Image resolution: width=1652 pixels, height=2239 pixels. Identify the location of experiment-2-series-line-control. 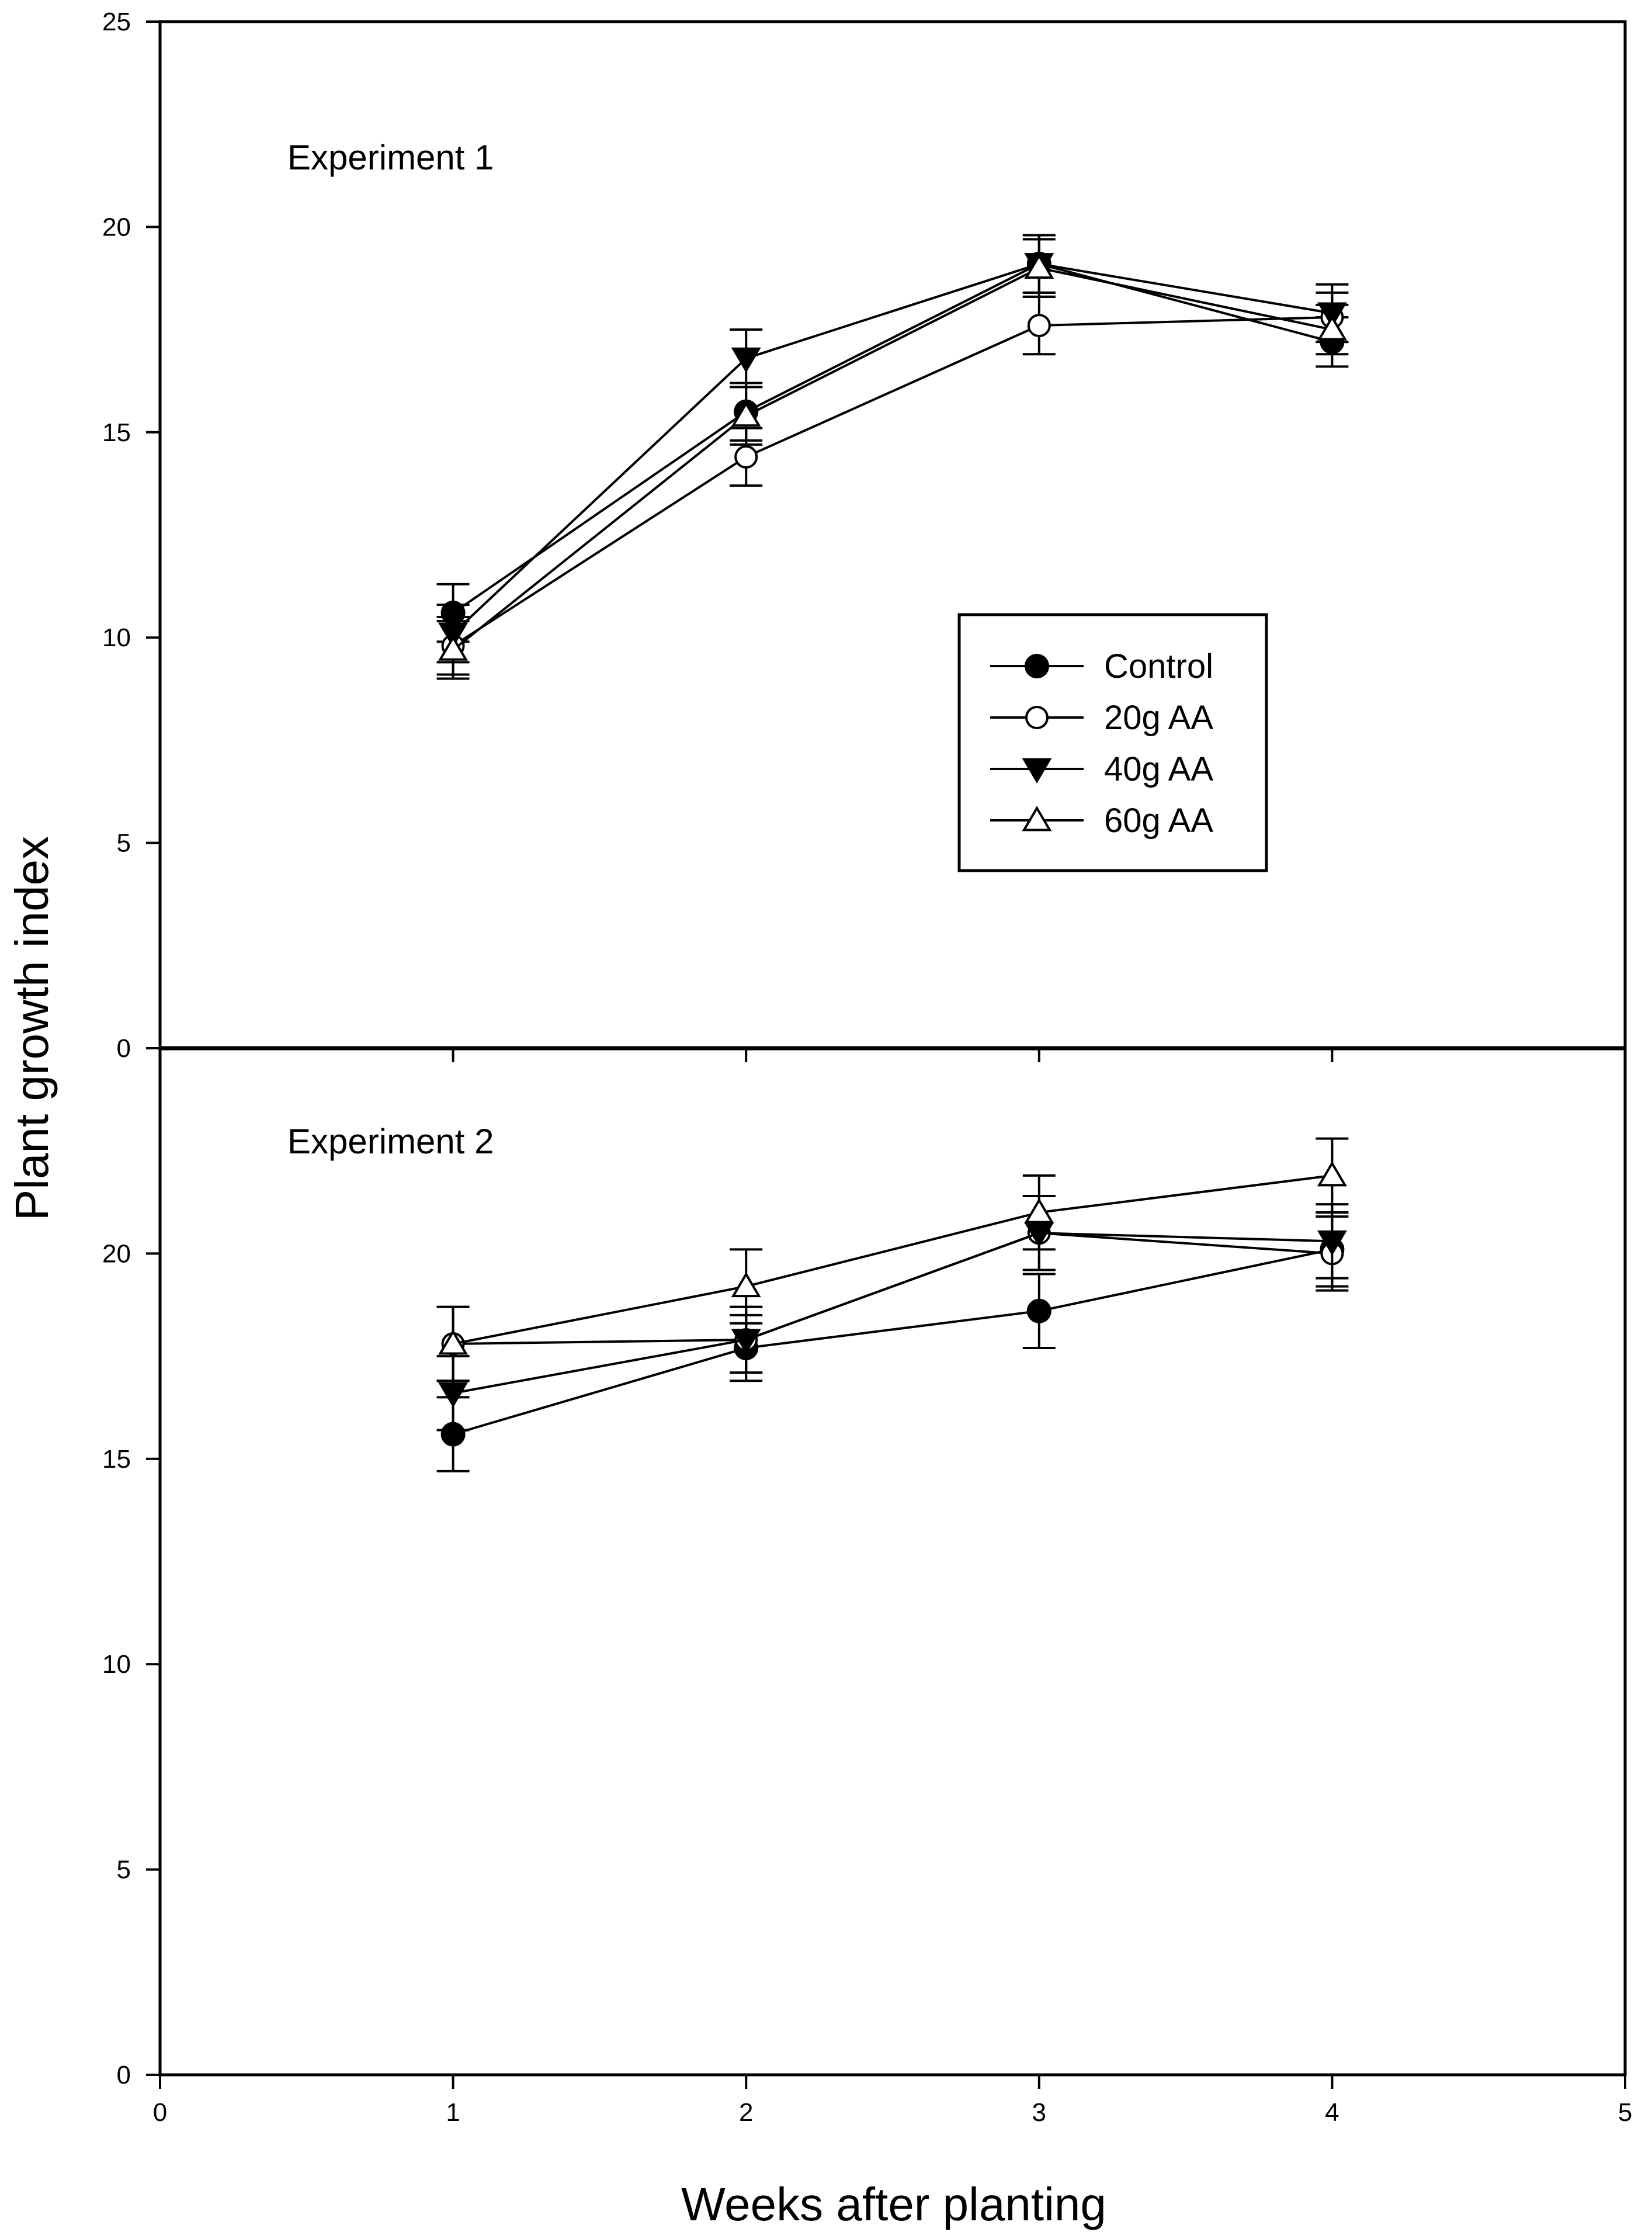
(892, 1342).